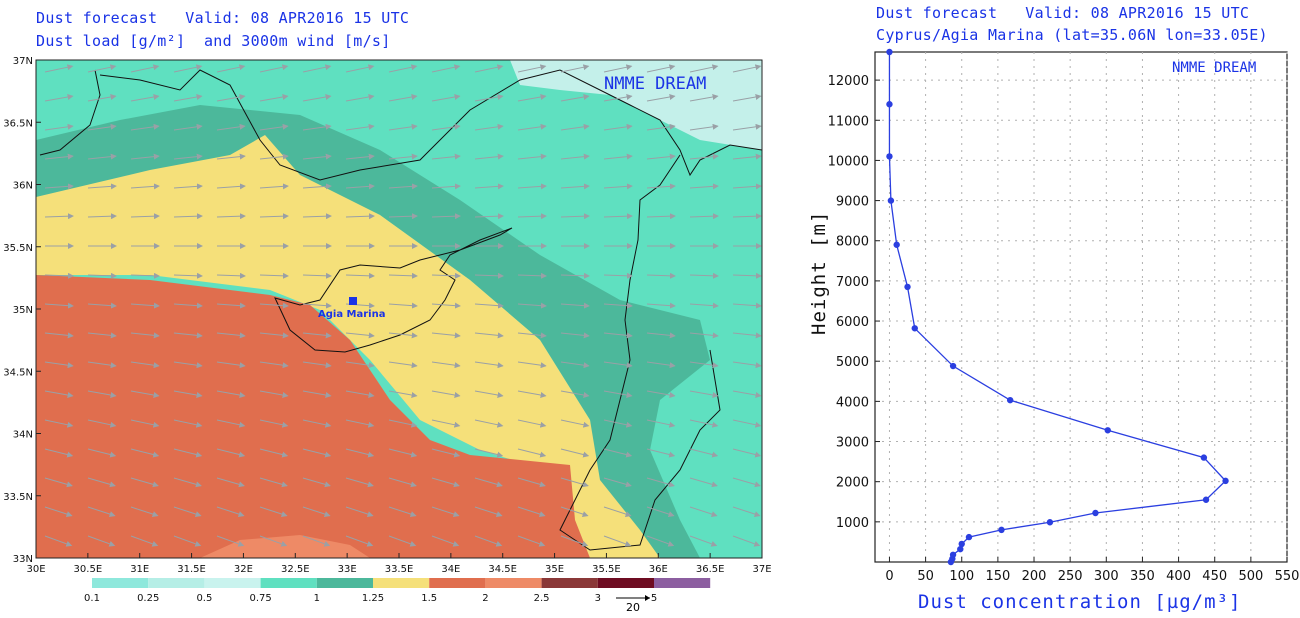 The width and height of the screenshot is (1300, 618). What do you see at coordinates (450, 569) in the screenshot?
I see `map-x-tick-label: 34E` at bounding box center [450, 569].